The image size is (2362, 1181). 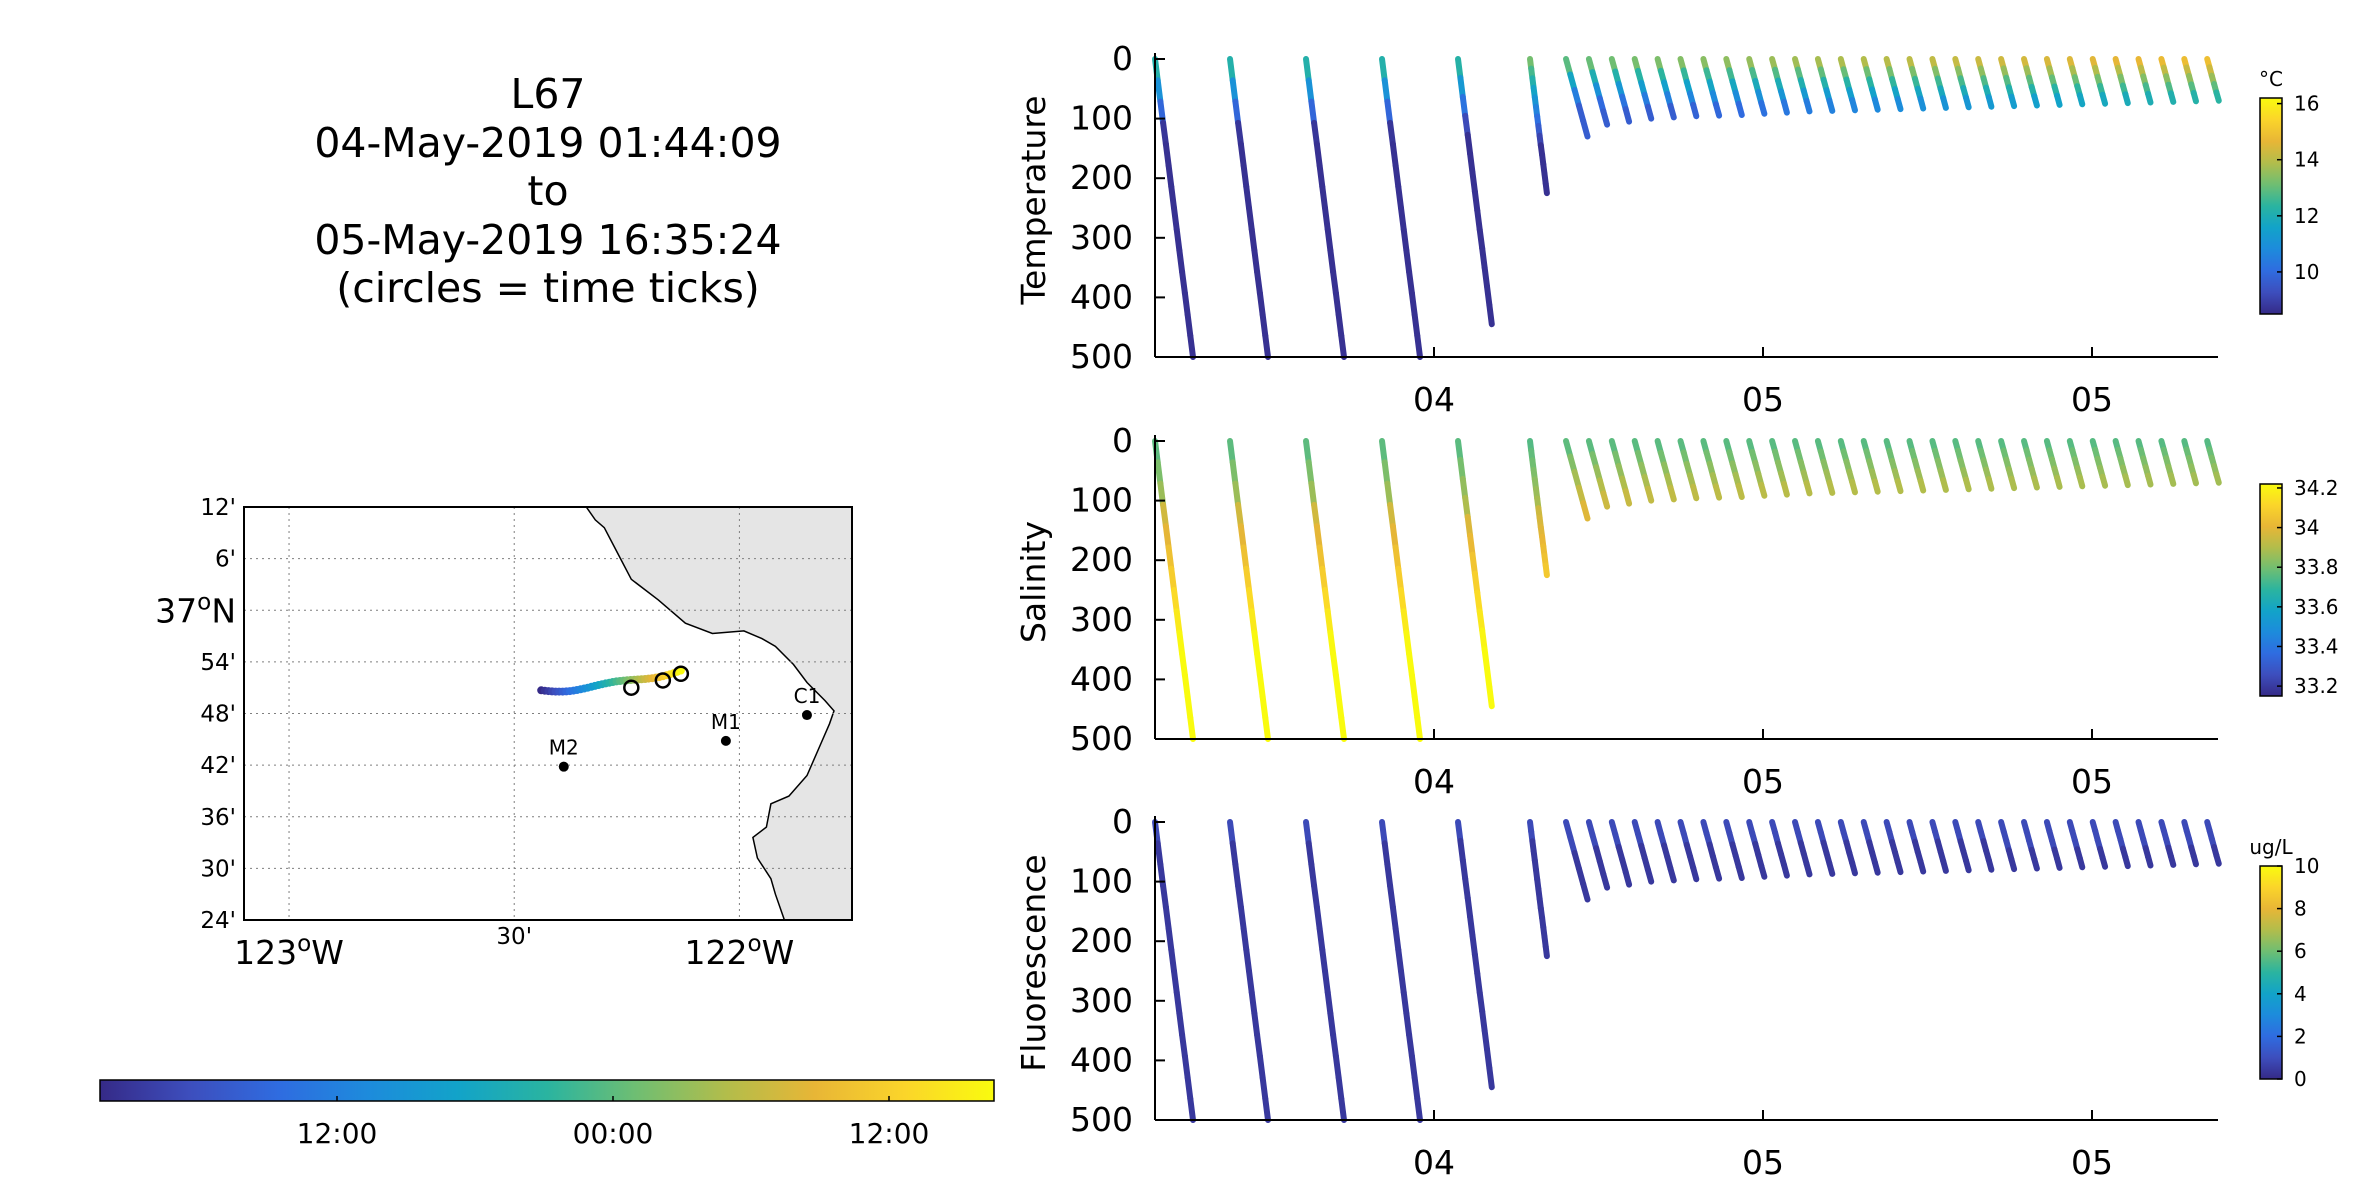 I want to click on colorbar-tick-label: 2, so click(x=2300, y=1036).